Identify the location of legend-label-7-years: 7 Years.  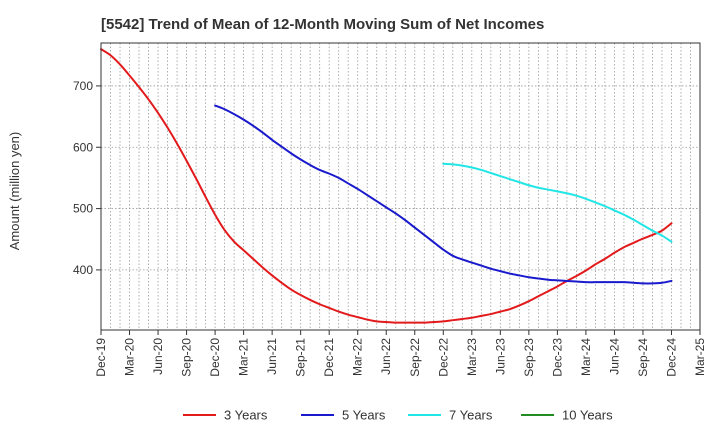
(471, 415).